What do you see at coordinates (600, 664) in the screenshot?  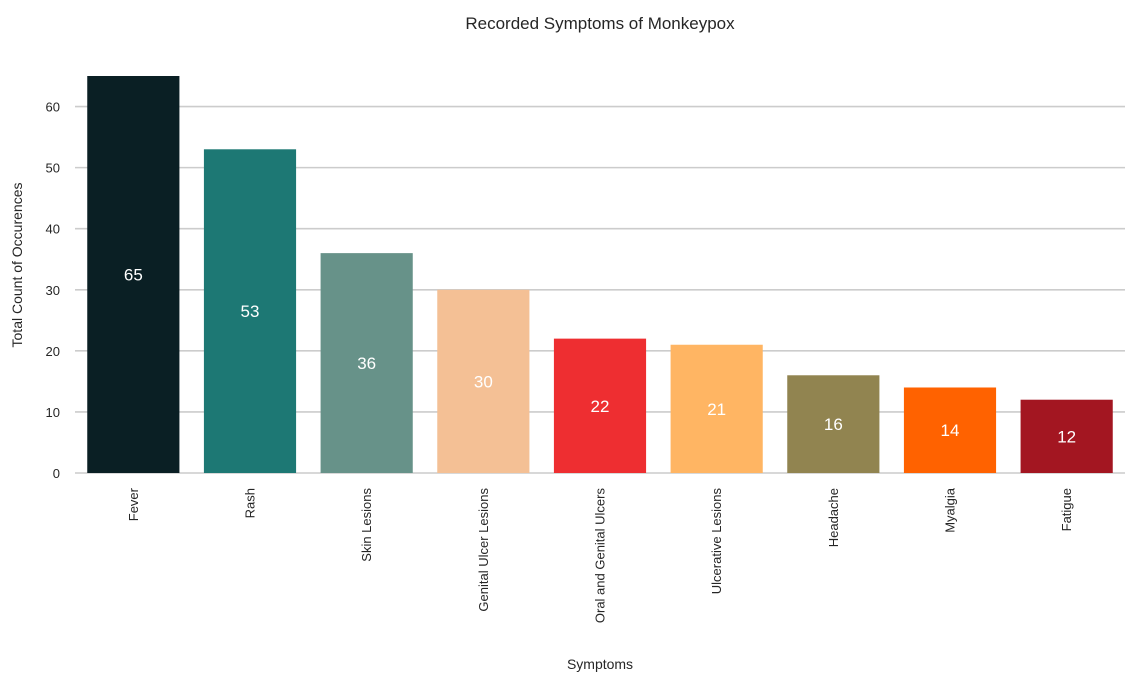 I see `x-axis-label: Symptoms` at bounding box center [600, 664].